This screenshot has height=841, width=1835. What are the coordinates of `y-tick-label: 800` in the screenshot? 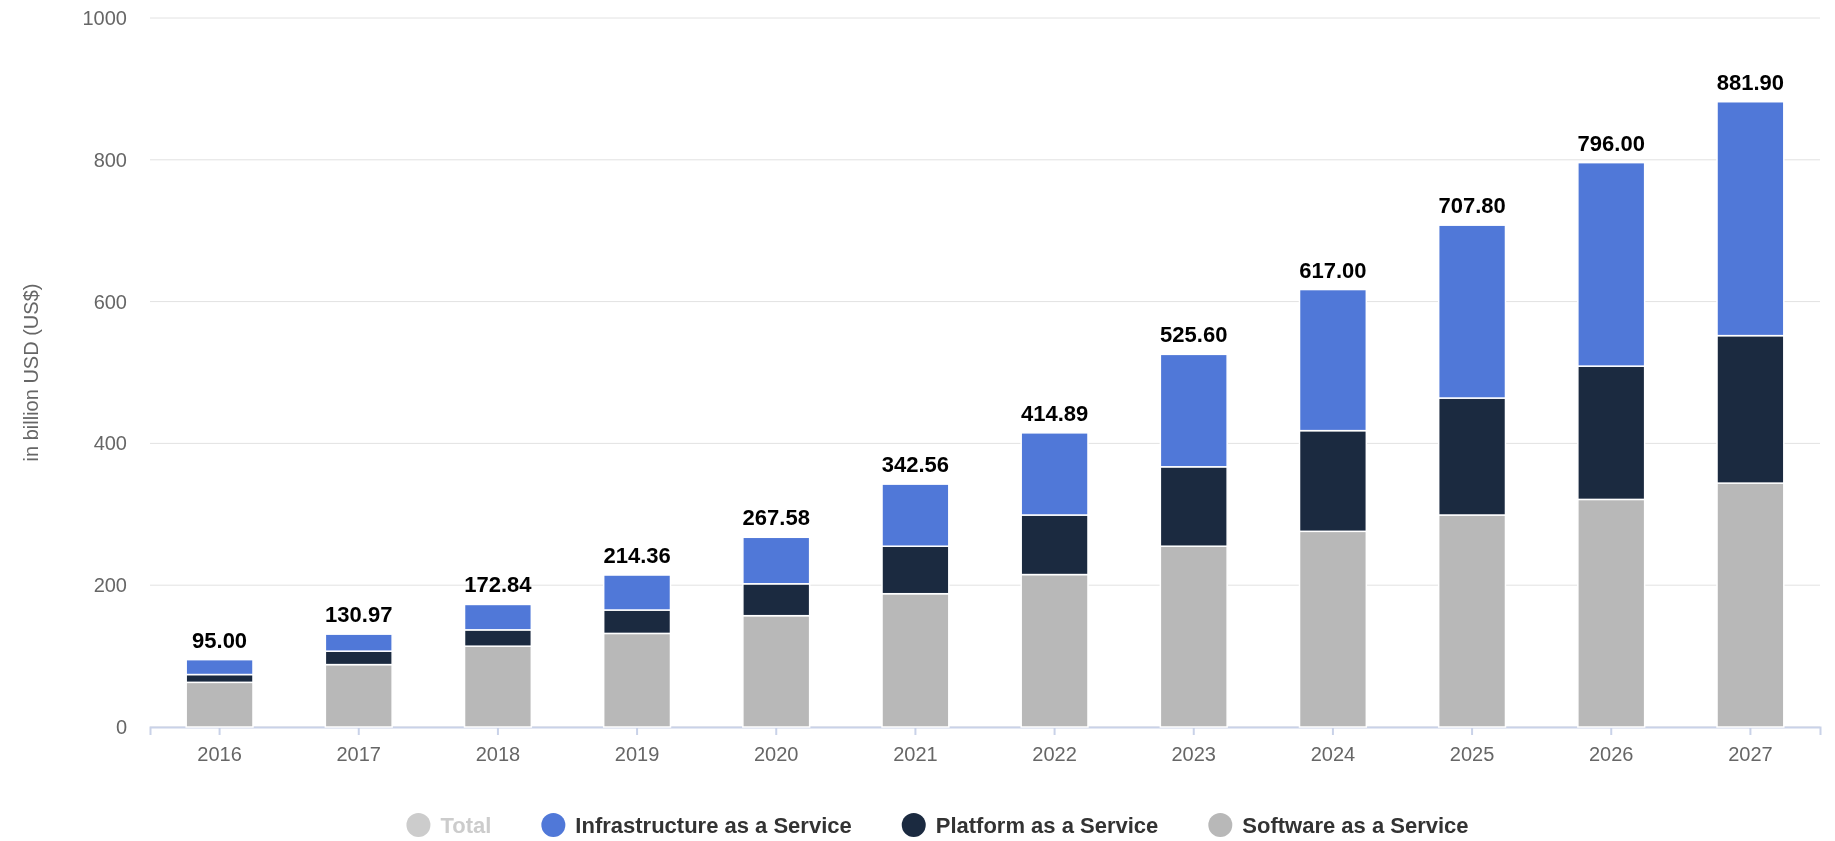 It's located at (110, 159).